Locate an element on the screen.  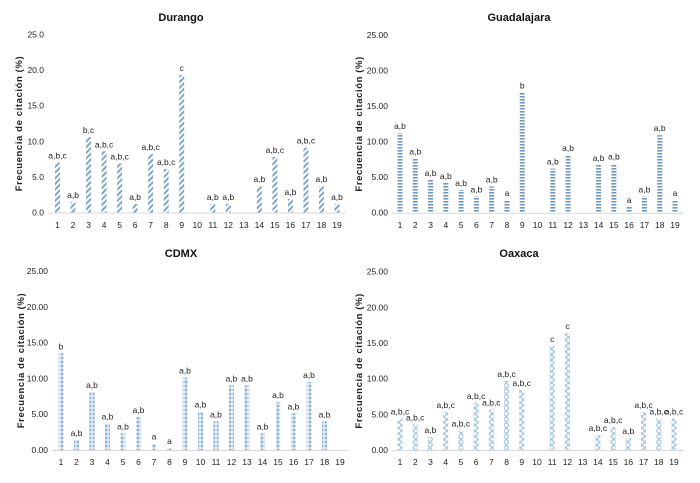
data-label-7: a,b,c is located at coordinates (491, 402).